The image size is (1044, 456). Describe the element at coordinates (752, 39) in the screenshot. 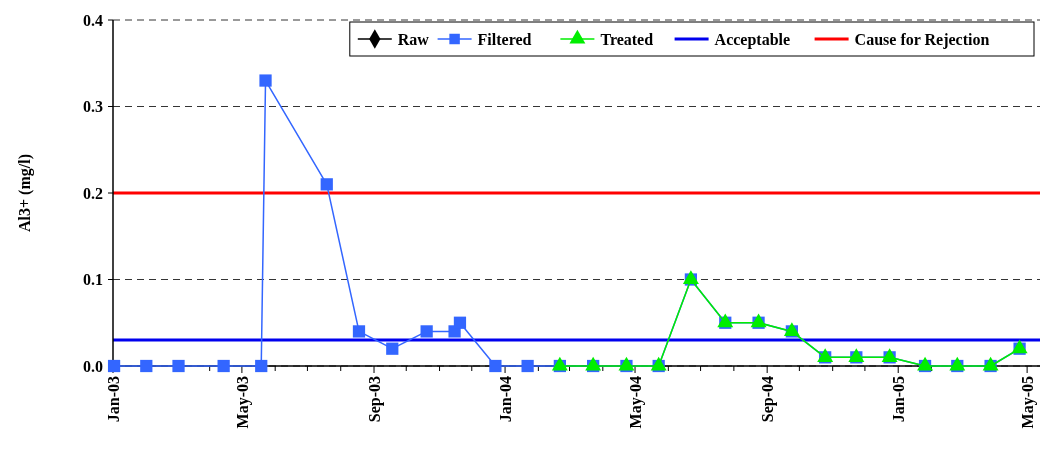

I see `legend-label: Acceptable` at that location.